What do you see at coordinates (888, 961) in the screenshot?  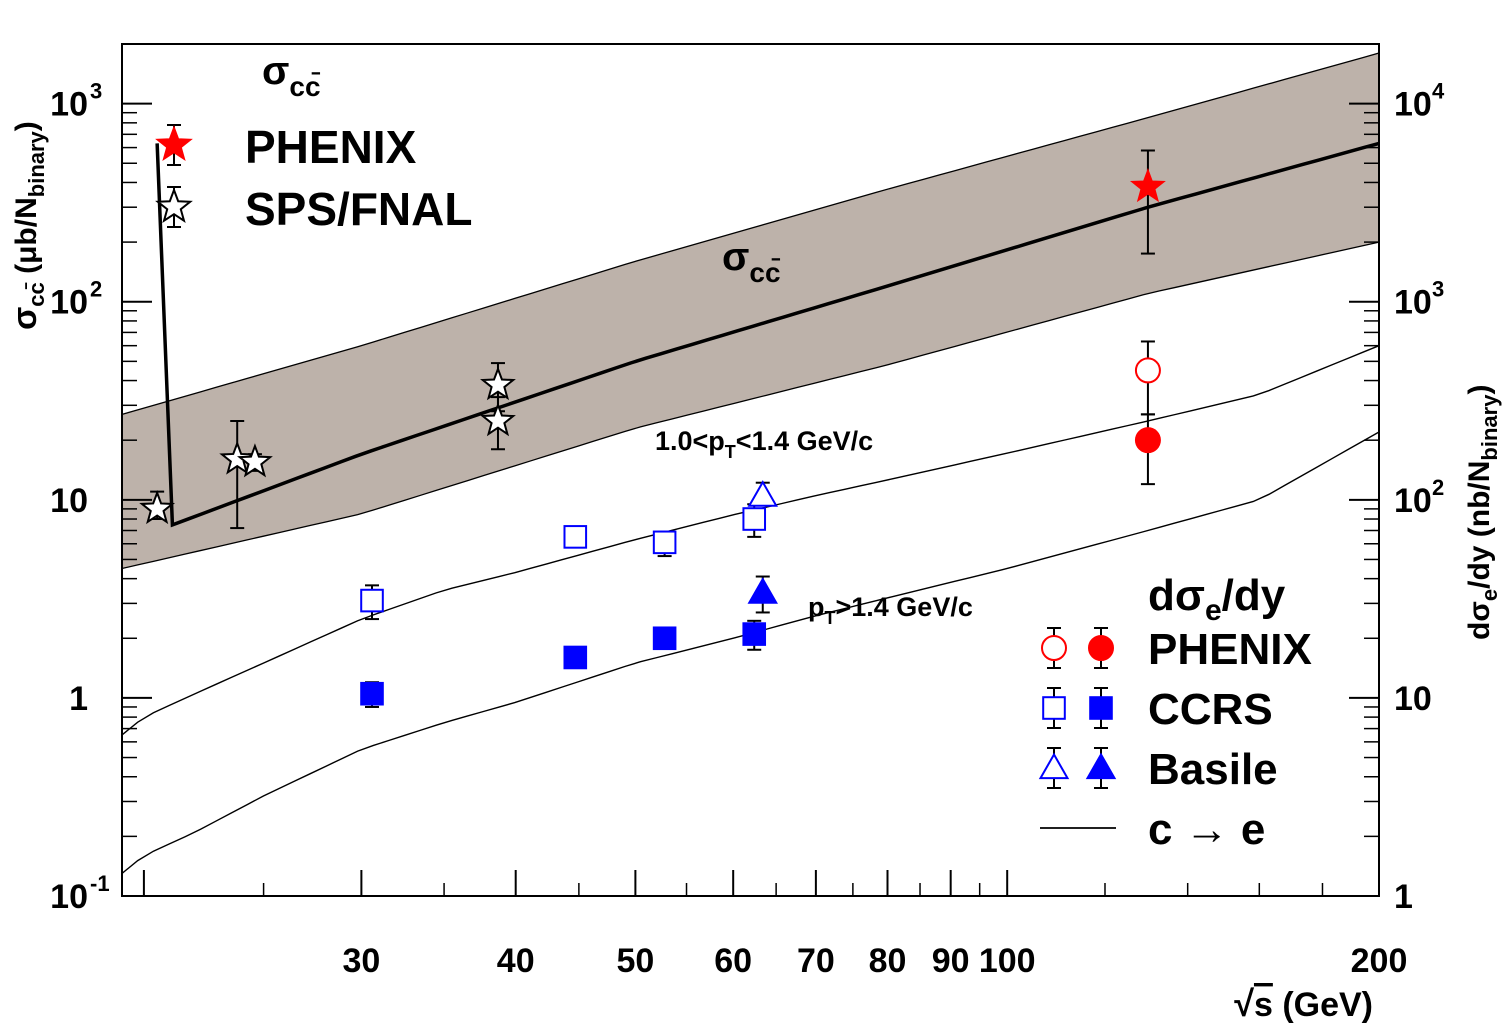 I see `x-tick-label: 80` at bounding box center [888, 961].